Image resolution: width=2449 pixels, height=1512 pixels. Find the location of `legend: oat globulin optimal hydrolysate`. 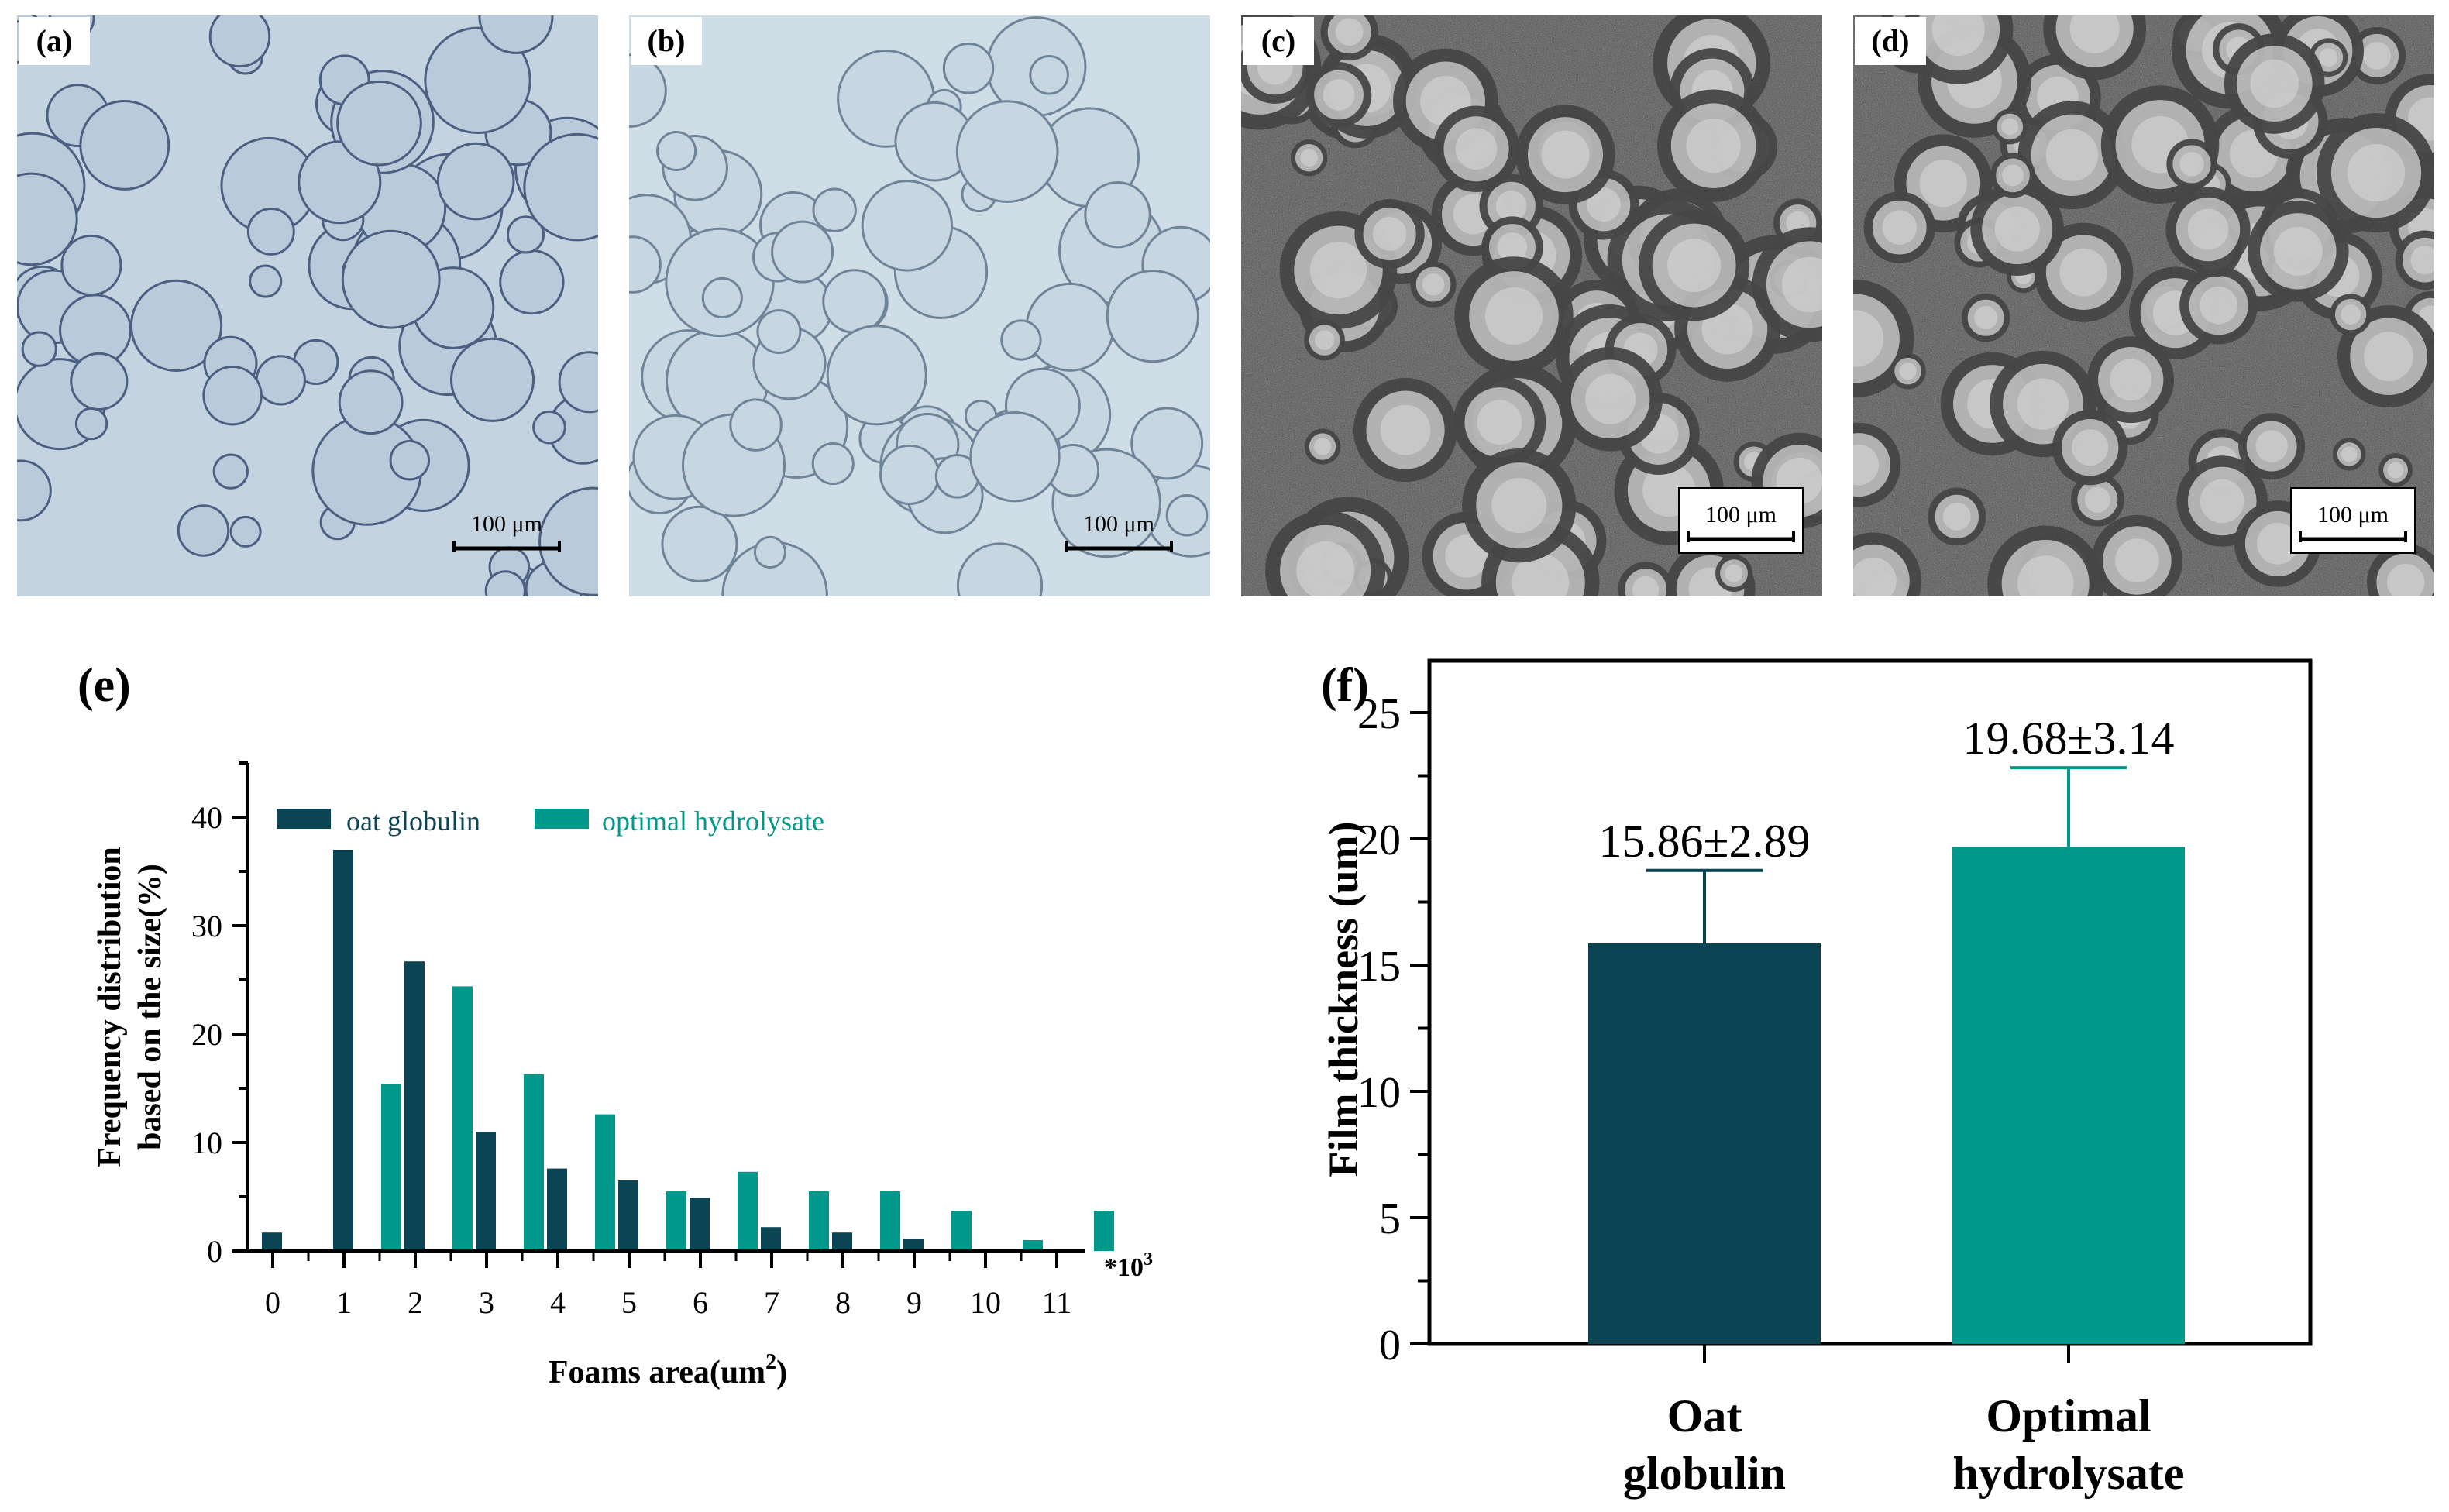

legend: oat globulin optimal hydrolysate is located at coordinates (550, 821).